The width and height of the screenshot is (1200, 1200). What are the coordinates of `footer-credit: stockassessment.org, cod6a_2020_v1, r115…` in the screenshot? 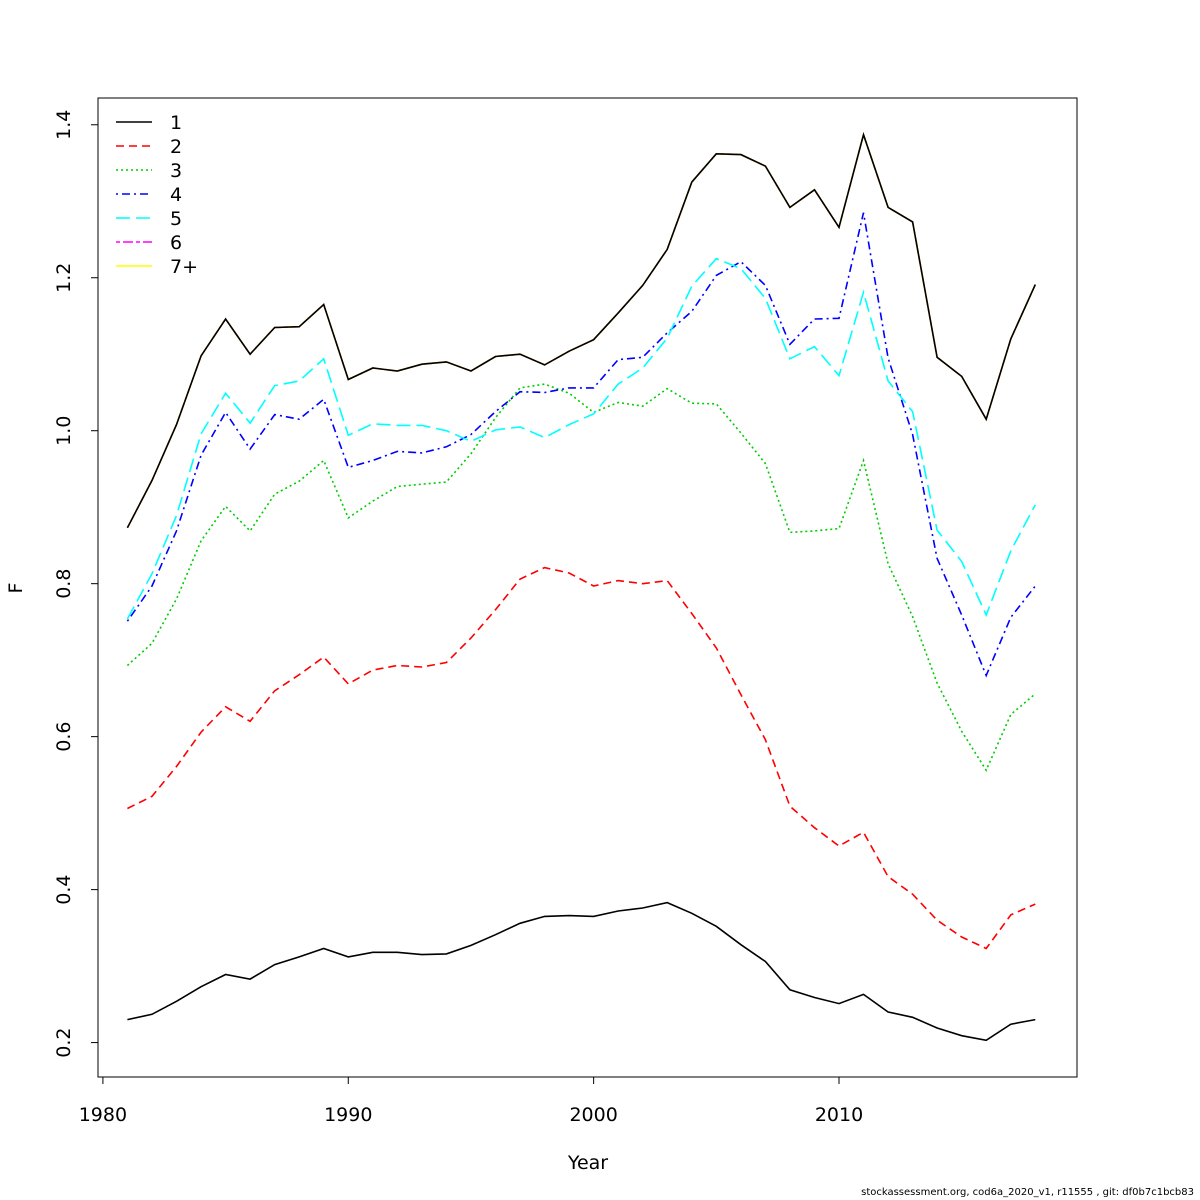 It's located at (1027, 1192).